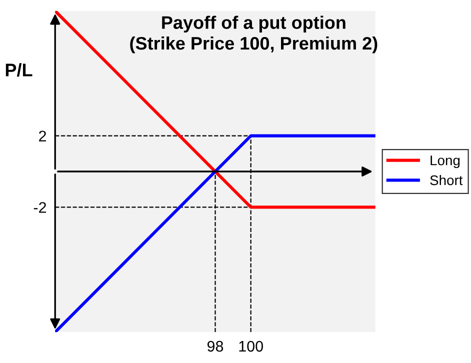 Image resolution: width=471 pixels, height=363 pixels. Describe the element at coordinates (445, 162) in the screenshot. I see `legend-label: Long` at that location.